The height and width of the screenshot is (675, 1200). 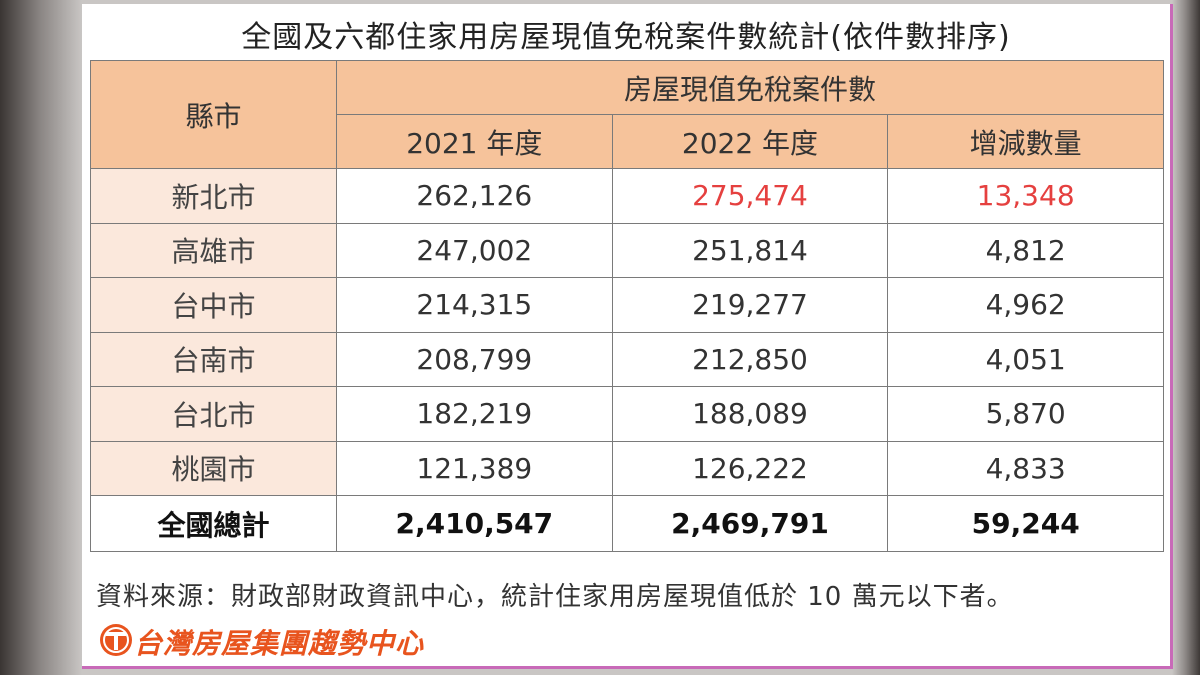 I want to click on value-2021-cell: 247,002, so click(x=474, y=250).